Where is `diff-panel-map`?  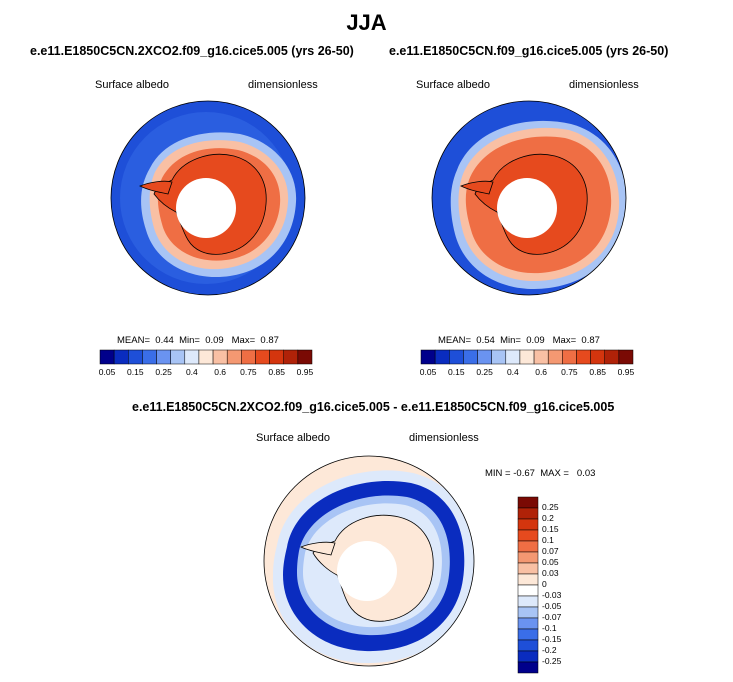 diff-panel-map is located at coordinates (369, 561).